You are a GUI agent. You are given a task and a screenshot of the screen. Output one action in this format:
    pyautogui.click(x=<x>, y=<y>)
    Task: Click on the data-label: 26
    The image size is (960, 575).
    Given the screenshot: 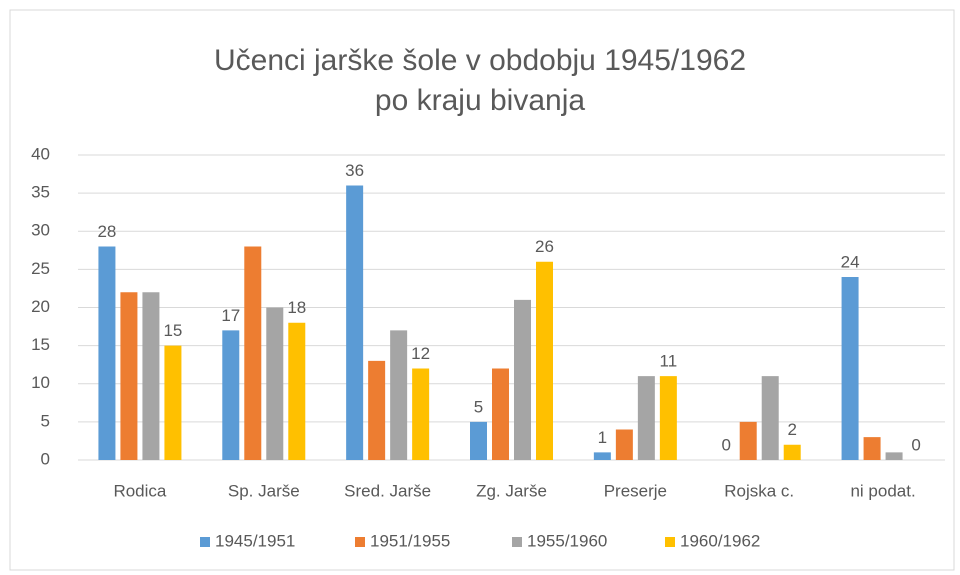 What is the action you would take?
    pyautogui.click(x=544, y=246)
    